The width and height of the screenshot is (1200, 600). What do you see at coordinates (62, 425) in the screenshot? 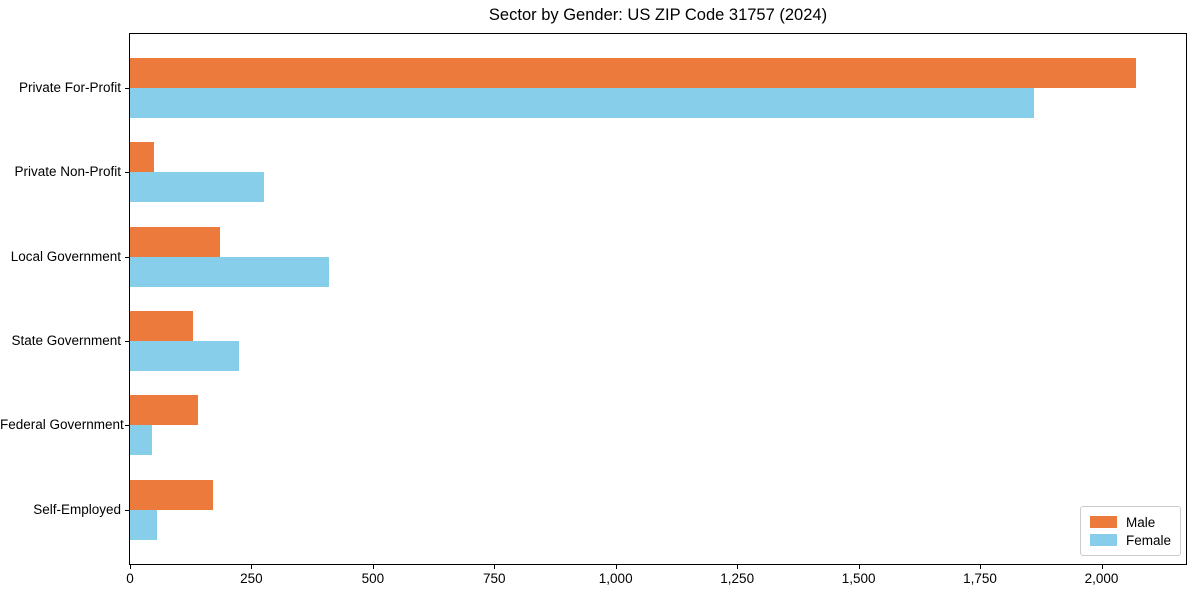
I see `ytick-label-federal-government: Federal Government` at bounding box center [62, 425].